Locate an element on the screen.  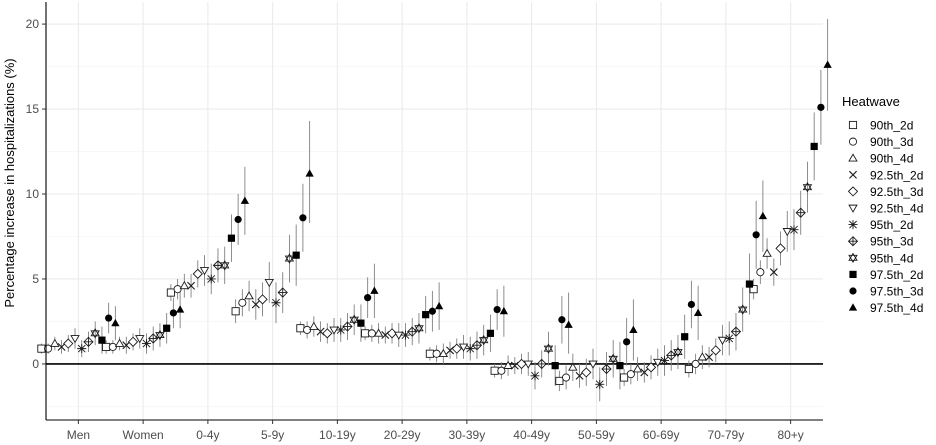
x-tick-label: 30-39y is located at coordinates (467, 435).